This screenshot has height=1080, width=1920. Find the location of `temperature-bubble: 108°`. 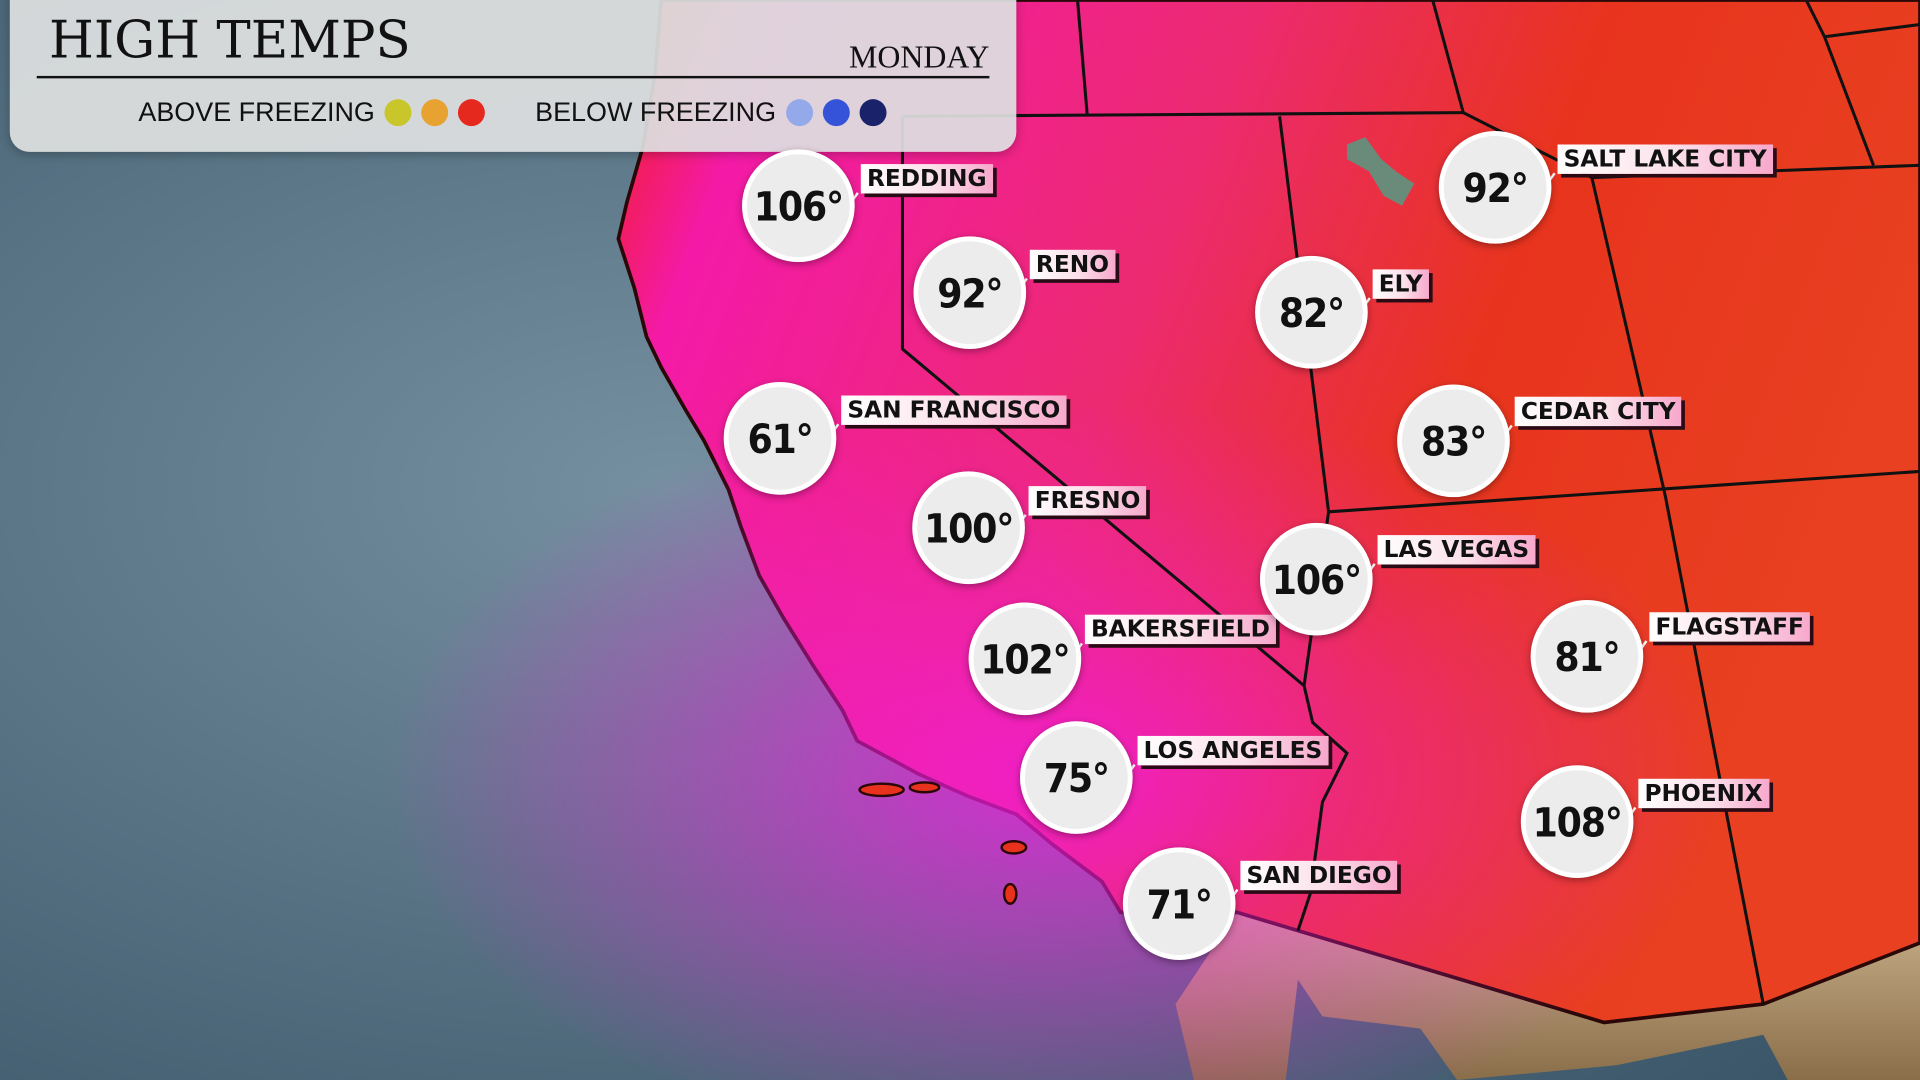

temperature-bubble: 108° is located at coordinates (1577, 821).